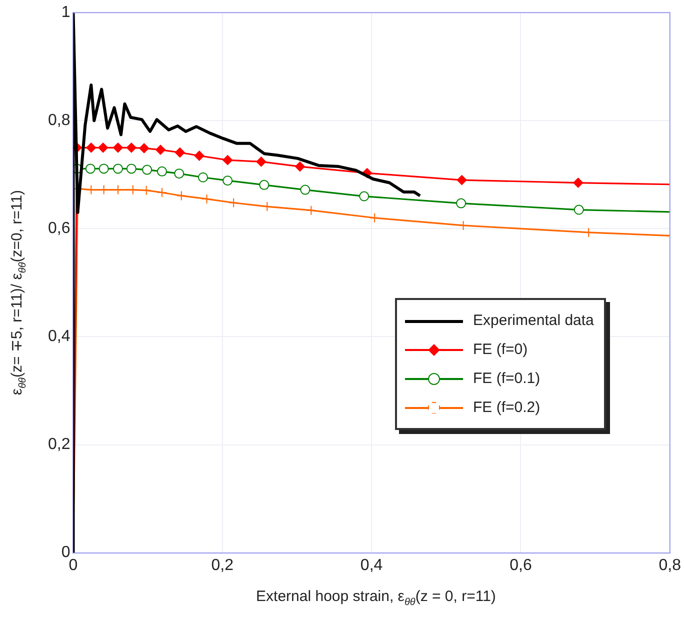  I want to click on x-tick-label: 0,4, so click(371, 565).